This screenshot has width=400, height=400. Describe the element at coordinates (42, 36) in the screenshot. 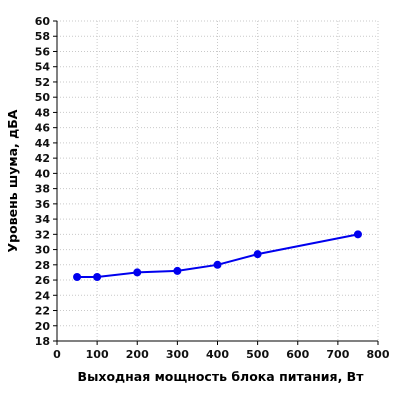

I see `y-tick-label: 58` at that location.